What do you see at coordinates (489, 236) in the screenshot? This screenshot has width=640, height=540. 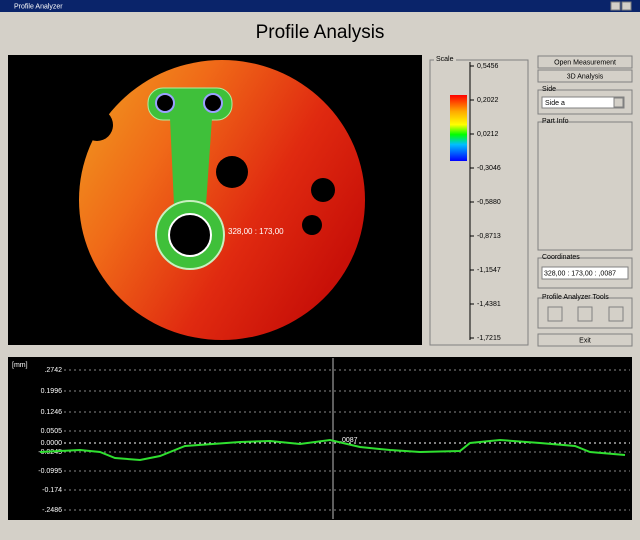 I see `scale-tick-label: -0,8713` at bounding box center [489, 236].